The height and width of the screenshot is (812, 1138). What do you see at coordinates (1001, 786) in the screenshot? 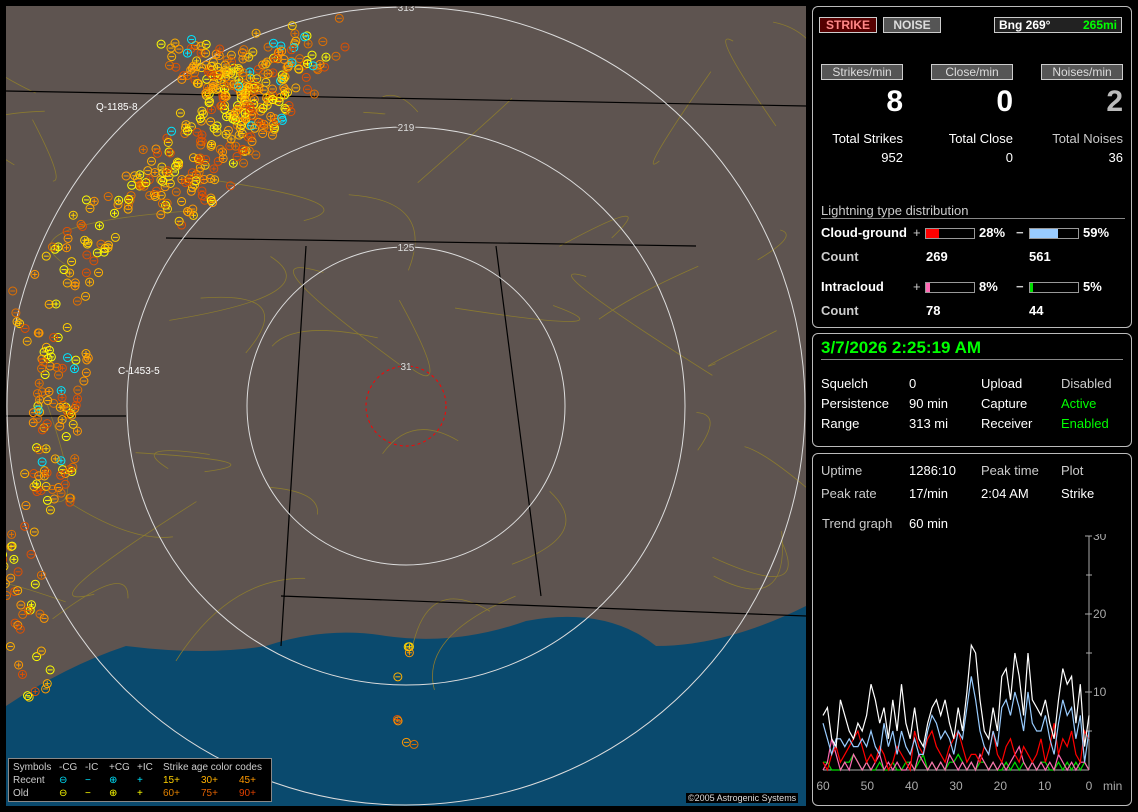
I see `x-tick-label: 20` at bounding box center [1001, 786].